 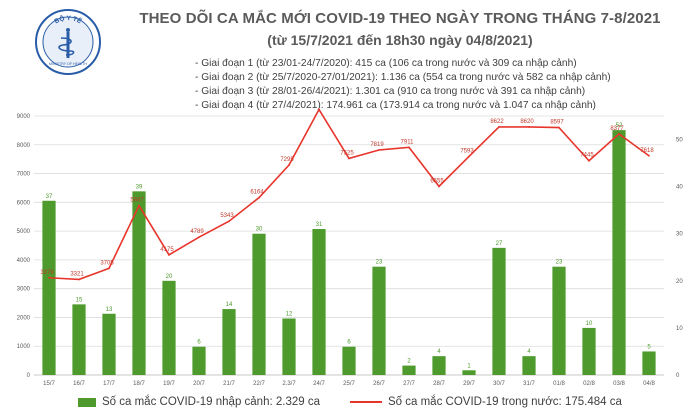 I want to click on x-tick-label: 03/8, so click(x=619, y=384).